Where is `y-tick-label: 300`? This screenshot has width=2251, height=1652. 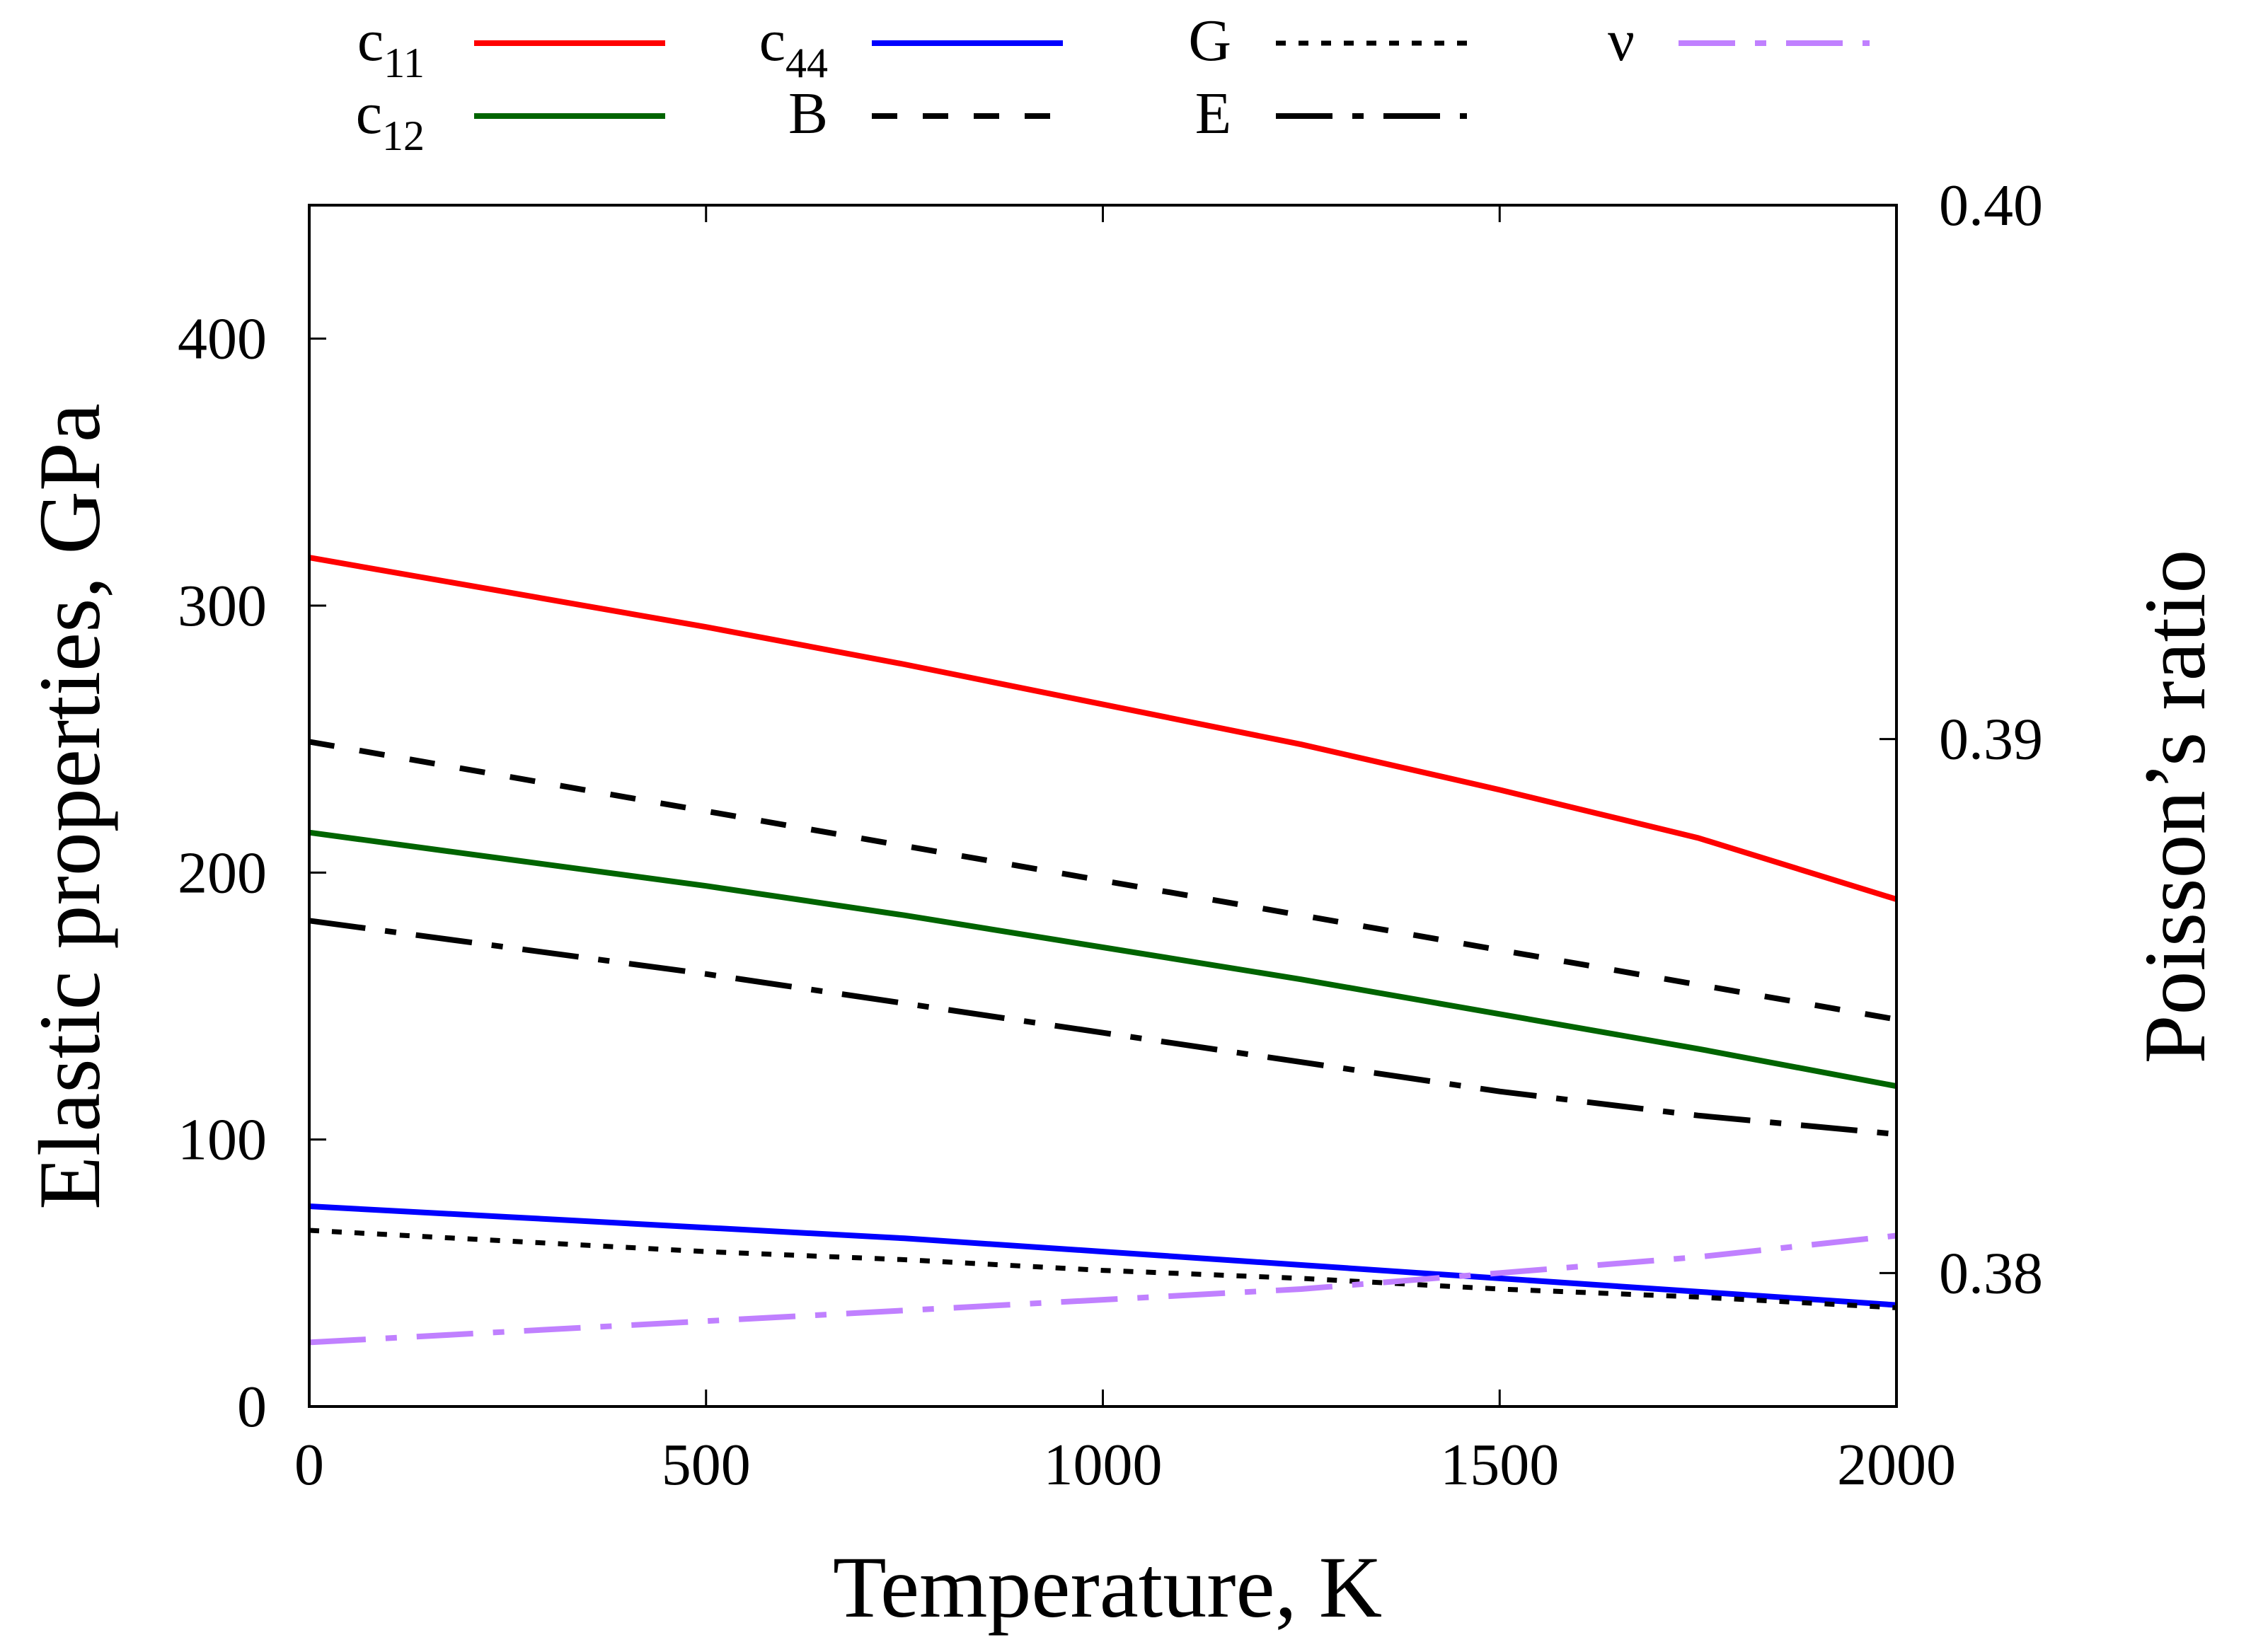 y-tick-label: 300 is located at coordinates (222, 606).